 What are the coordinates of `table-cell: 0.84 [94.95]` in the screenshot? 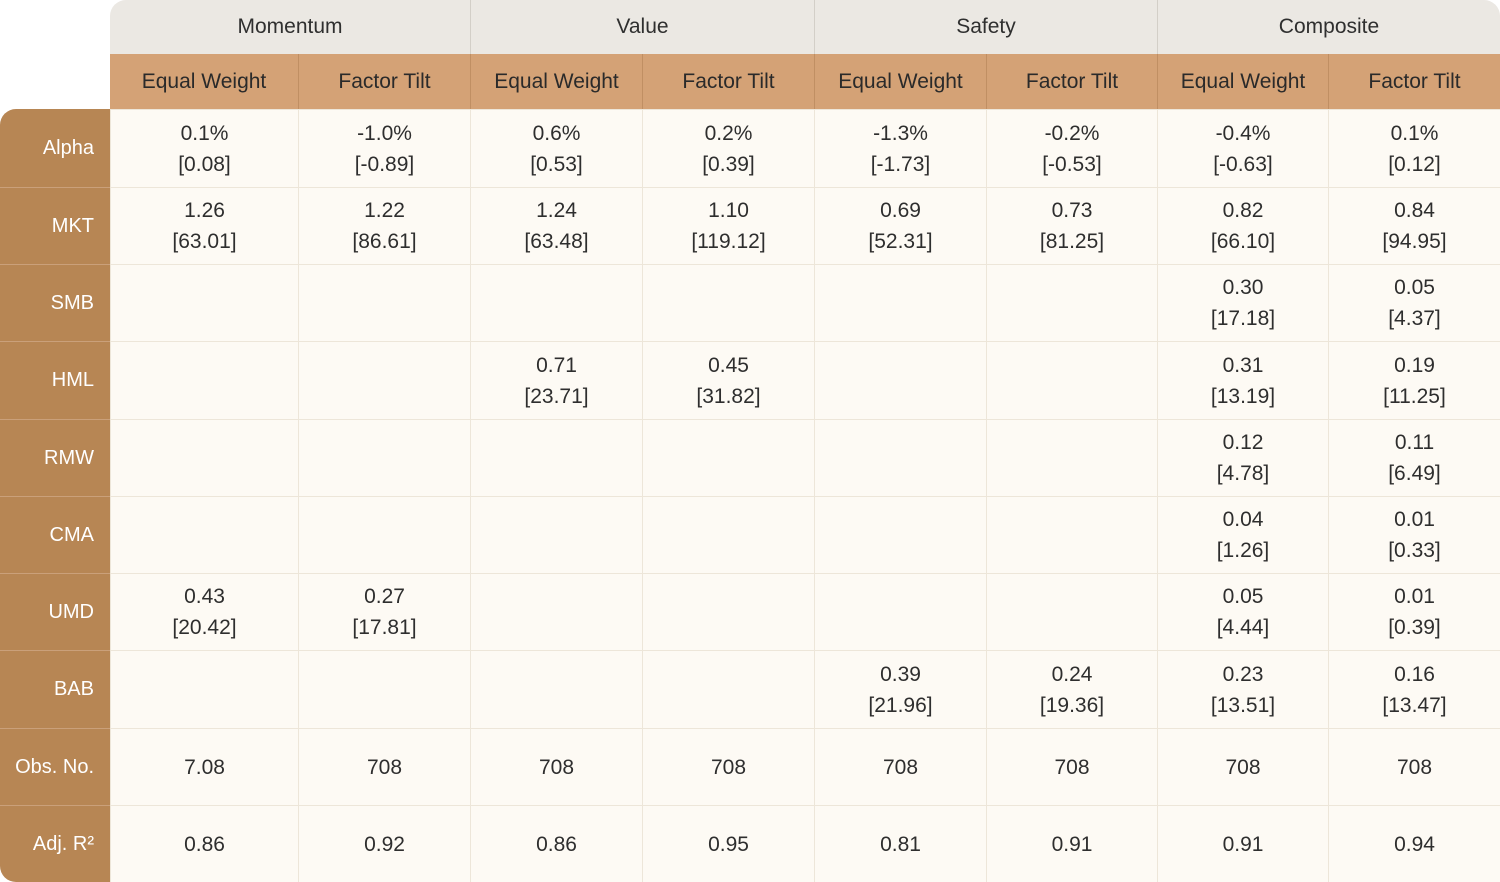 It's located at (1414, 225).